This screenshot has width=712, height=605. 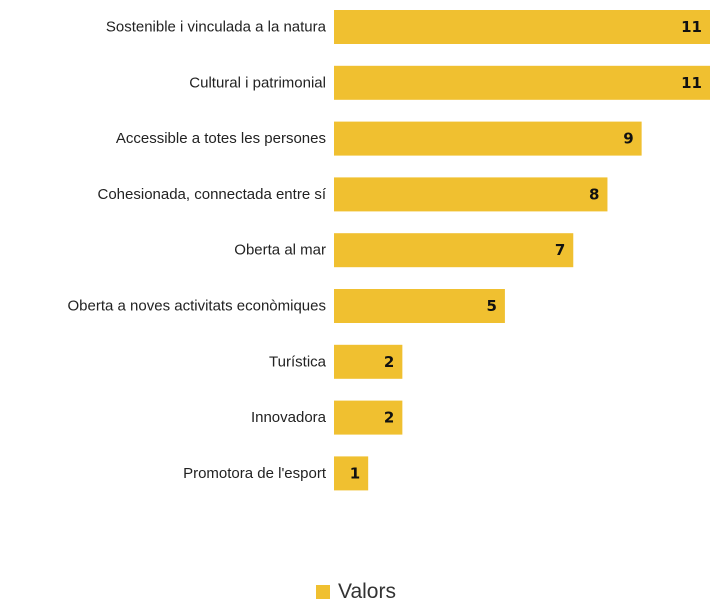 I want to click on category-label: Turística, so click(x=298, y=361).